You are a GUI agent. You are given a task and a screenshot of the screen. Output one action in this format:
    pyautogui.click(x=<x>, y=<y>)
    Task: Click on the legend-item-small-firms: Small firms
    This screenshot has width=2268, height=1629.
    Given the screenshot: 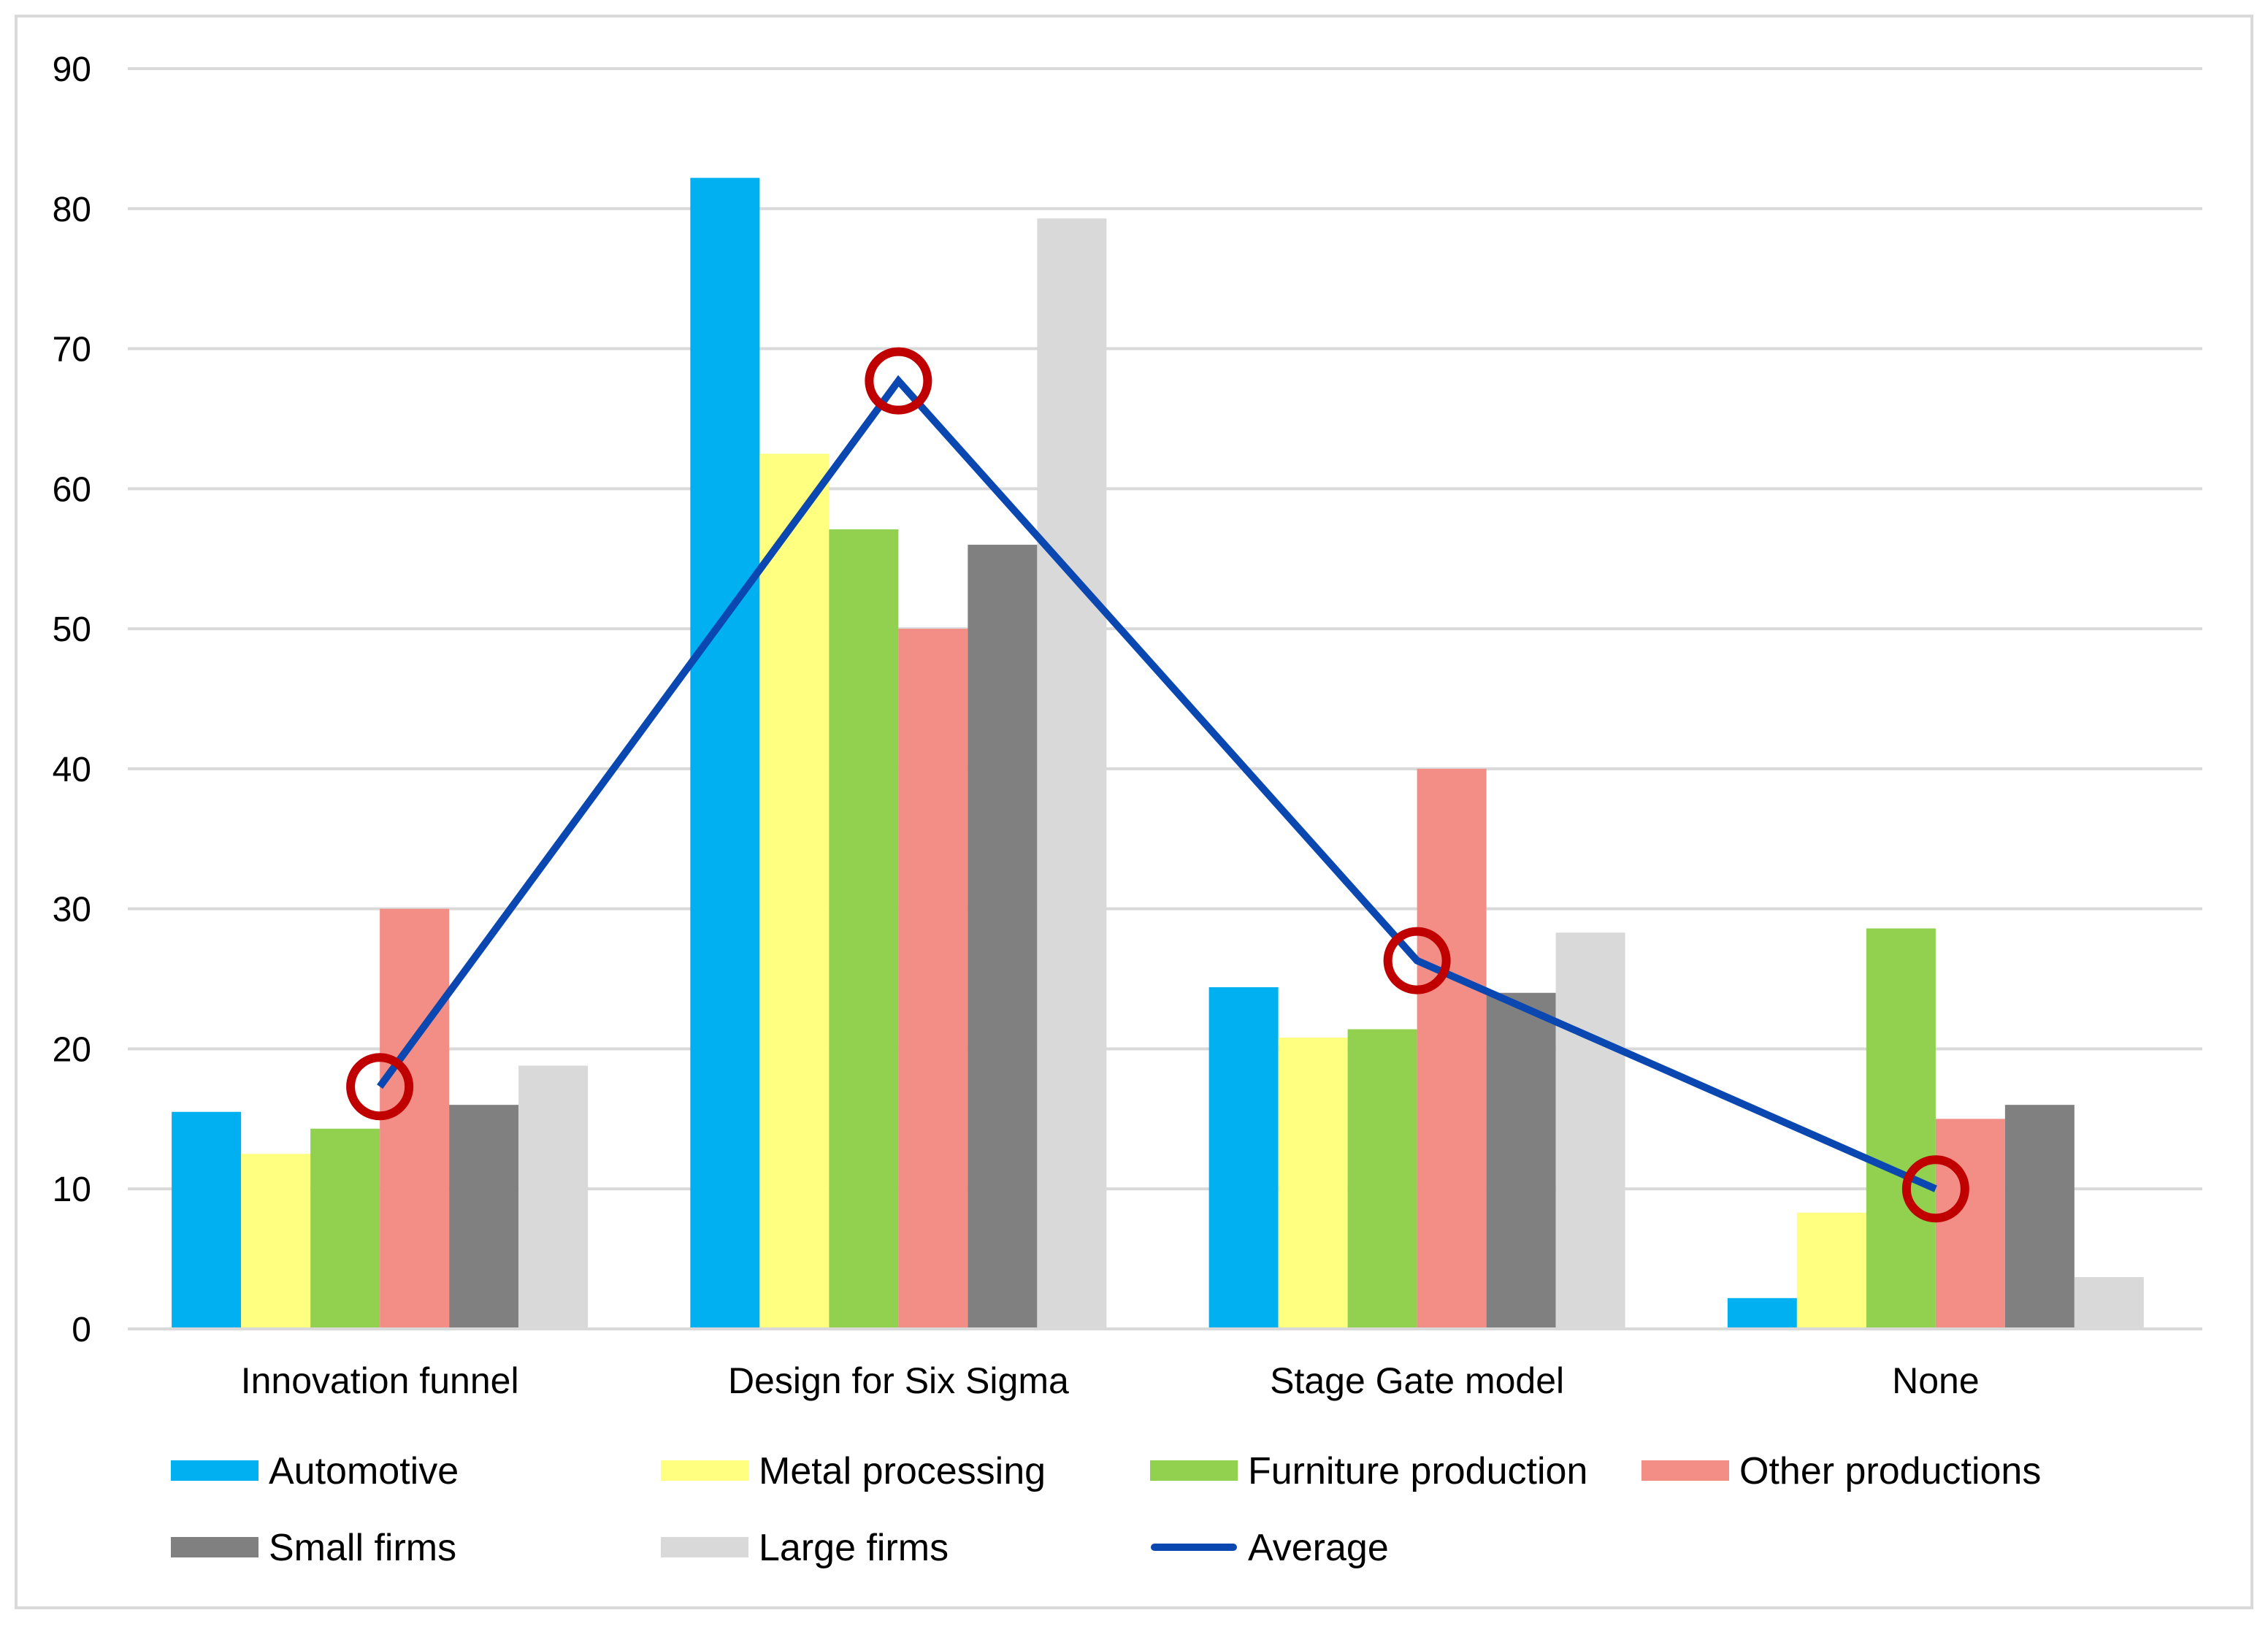 What is the action you would take?
    pyautogui.click(x=313, y=1548)
    